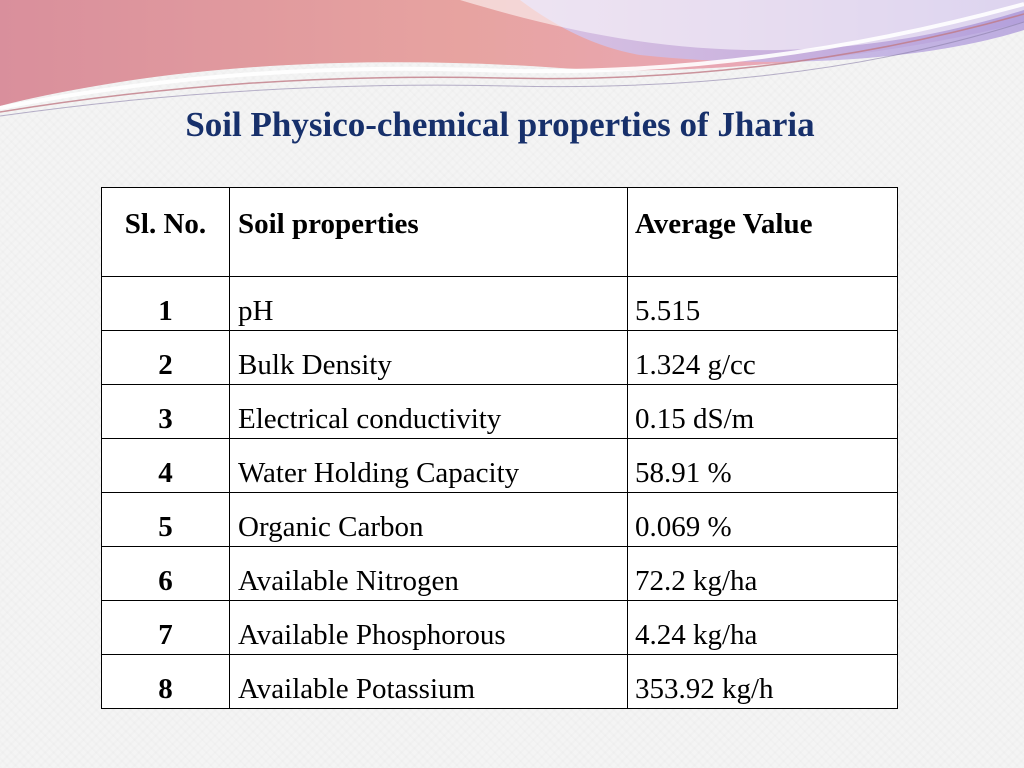 This screenshot has height=768, width=1024. I want to click on table-row: 5 Organic Carbon 0.069 %, so click(499, 519).